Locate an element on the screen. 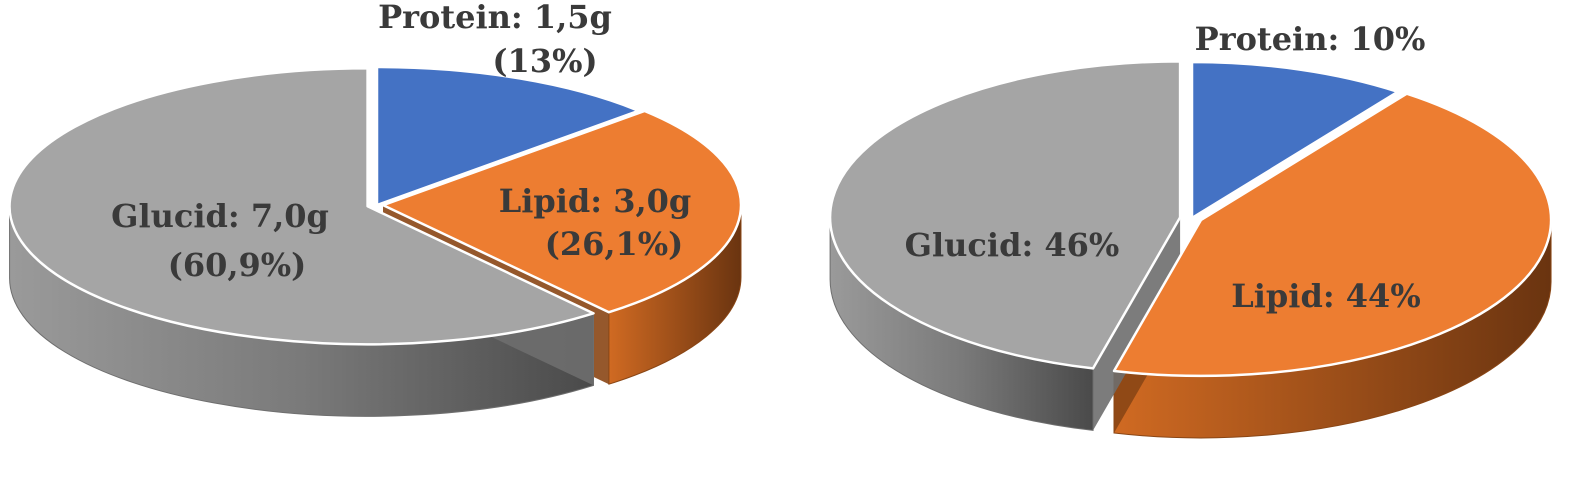 Image resolution: width=1576 pixels, height=499 pixels. pie-slice-lipid is located at coordinates (562, 211).